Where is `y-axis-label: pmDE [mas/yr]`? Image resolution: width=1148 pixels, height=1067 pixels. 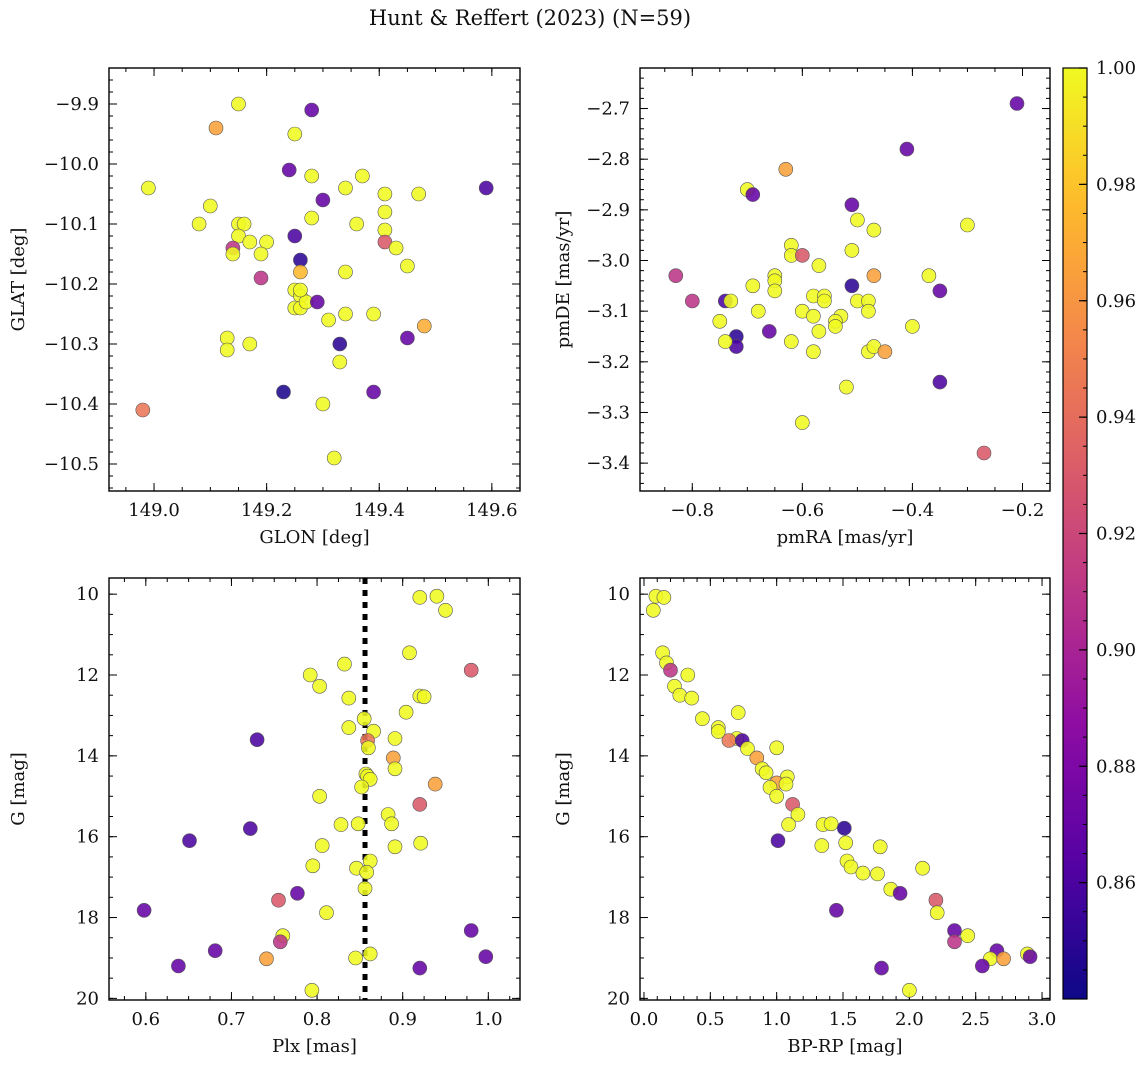
y-axis-label: pmDE [mas/yr] is located at coordinates (563, 280).